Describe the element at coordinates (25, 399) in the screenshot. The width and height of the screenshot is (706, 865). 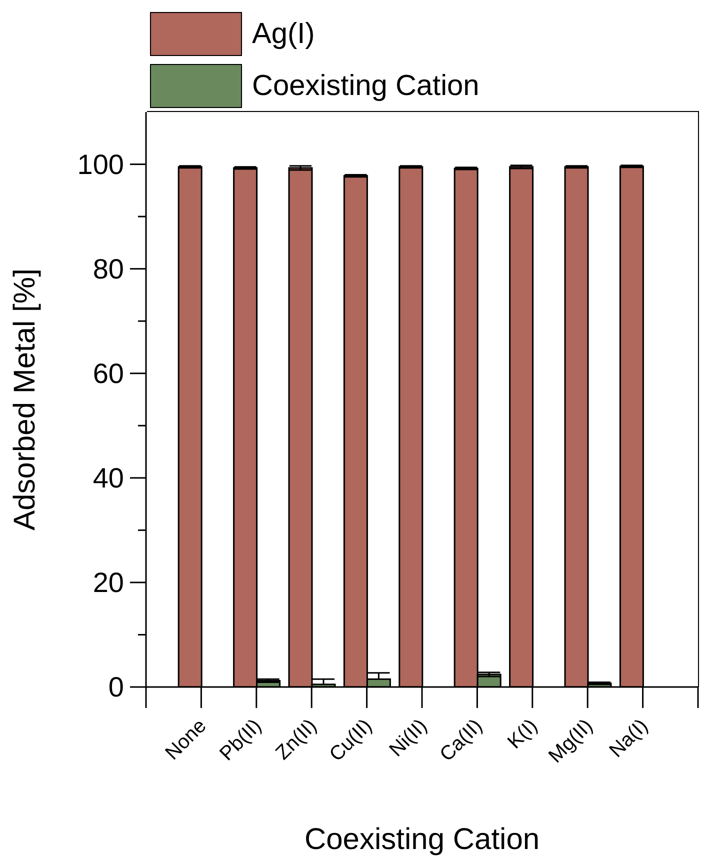
I see `y-axis-title: Adsorbed Metal [%]` at that location.